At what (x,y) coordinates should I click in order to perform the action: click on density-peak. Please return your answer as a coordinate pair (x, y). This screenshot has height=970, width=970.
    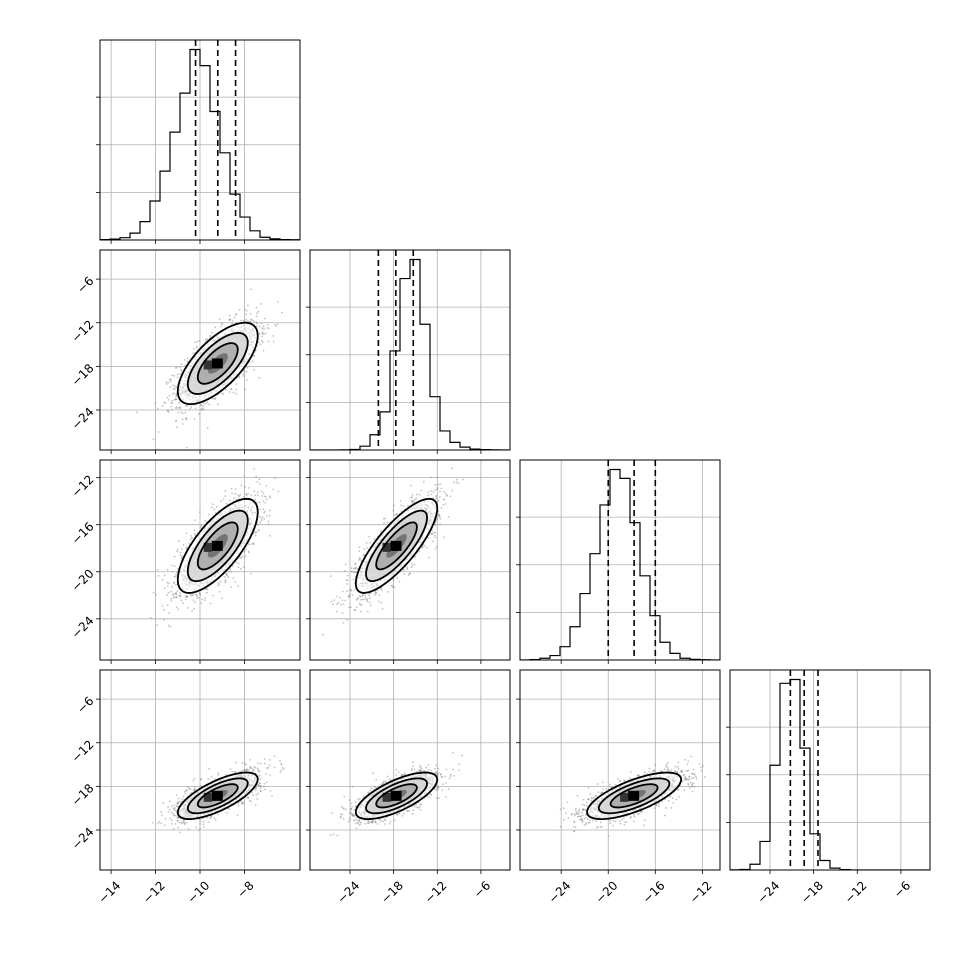
    Looking at the image, I should click on (217, 545).